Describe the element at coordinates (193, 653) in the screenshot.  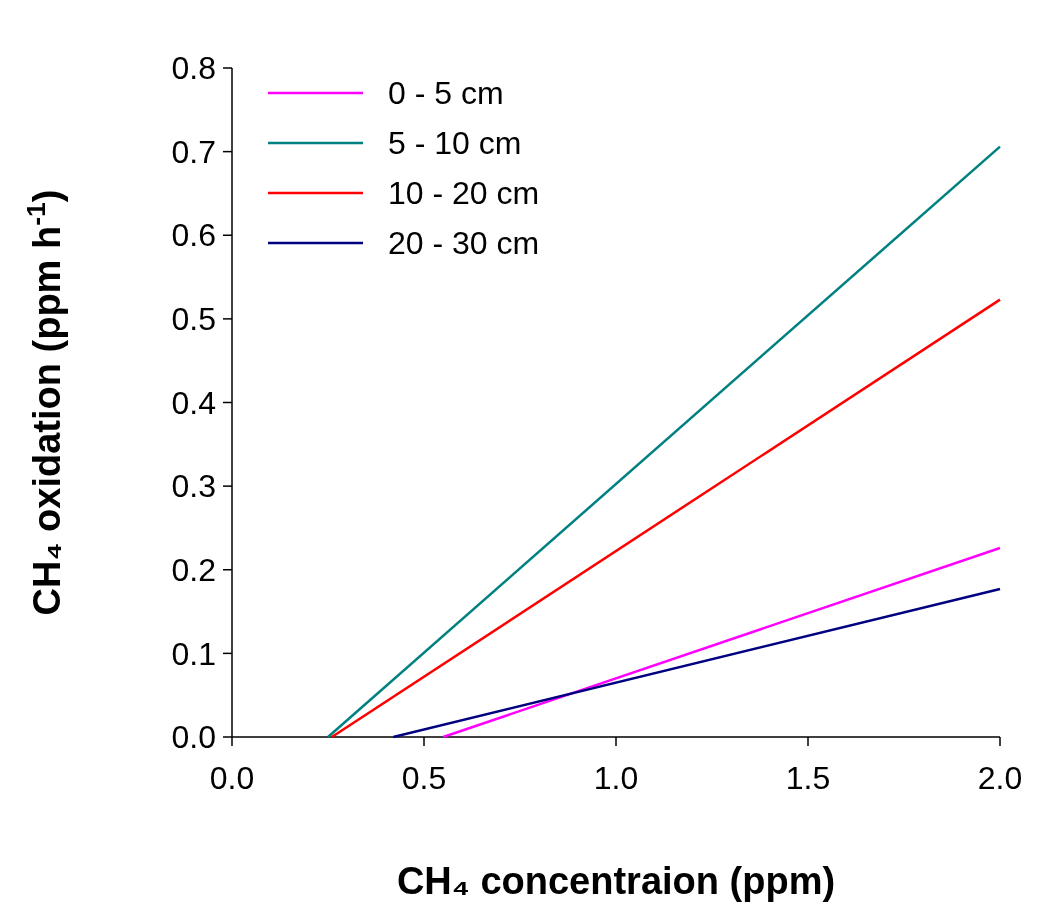
I see `y-tick-label: 0.1` at that location.